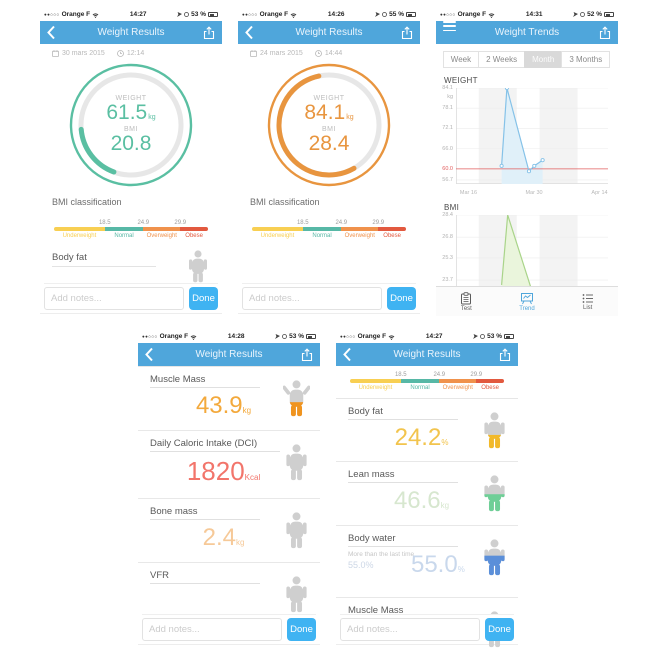 This screenshot has width=650, height=650. I want to click on measurement-datetime: 24 mars 2015 14:44, so click(329, 50).